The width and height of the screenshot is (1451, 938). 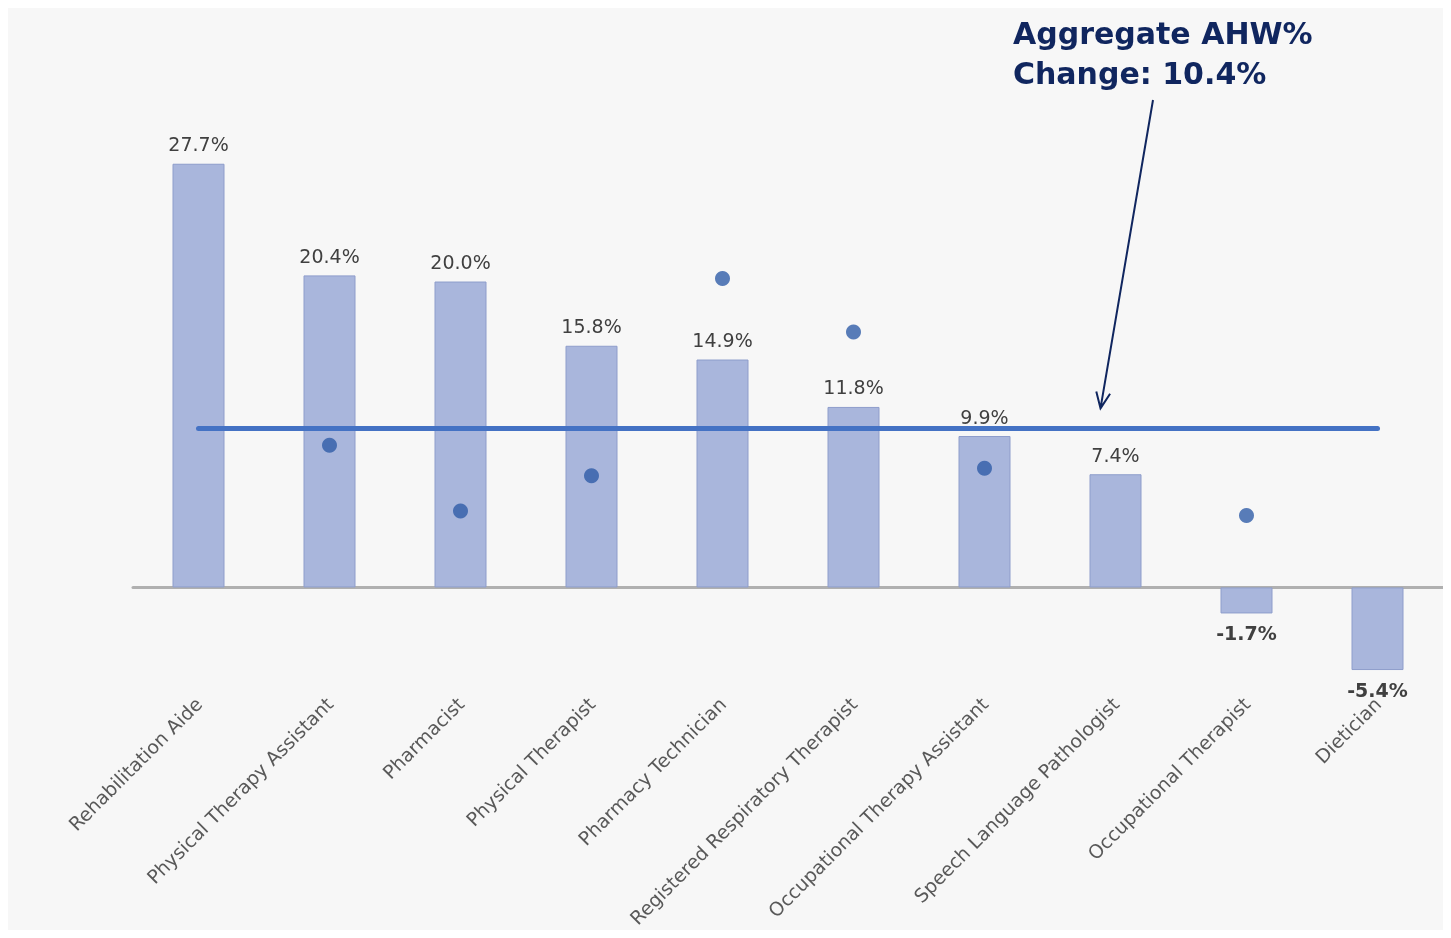 I want to click on data-label: 15.8%, so click(x=591, y=326).